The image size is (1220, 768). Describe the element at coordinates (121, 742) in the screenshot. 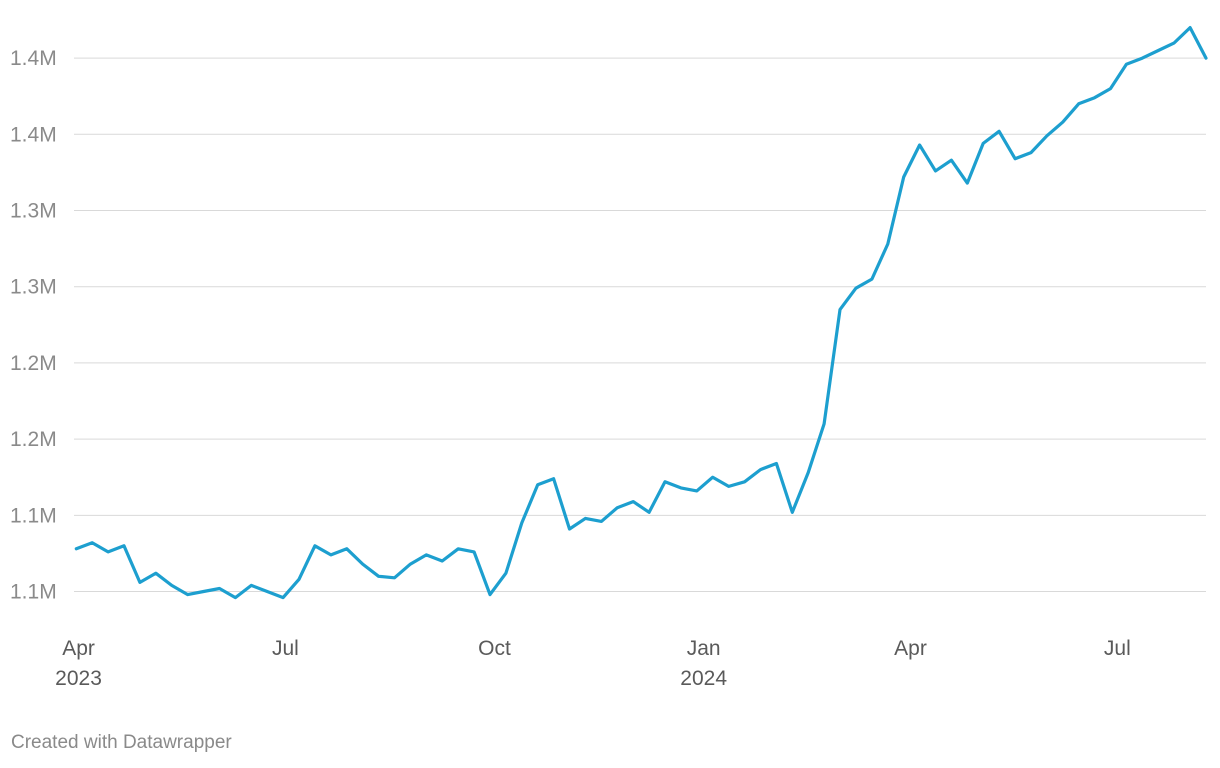

I see `credit-text: Created with Datawrapper` at that location.